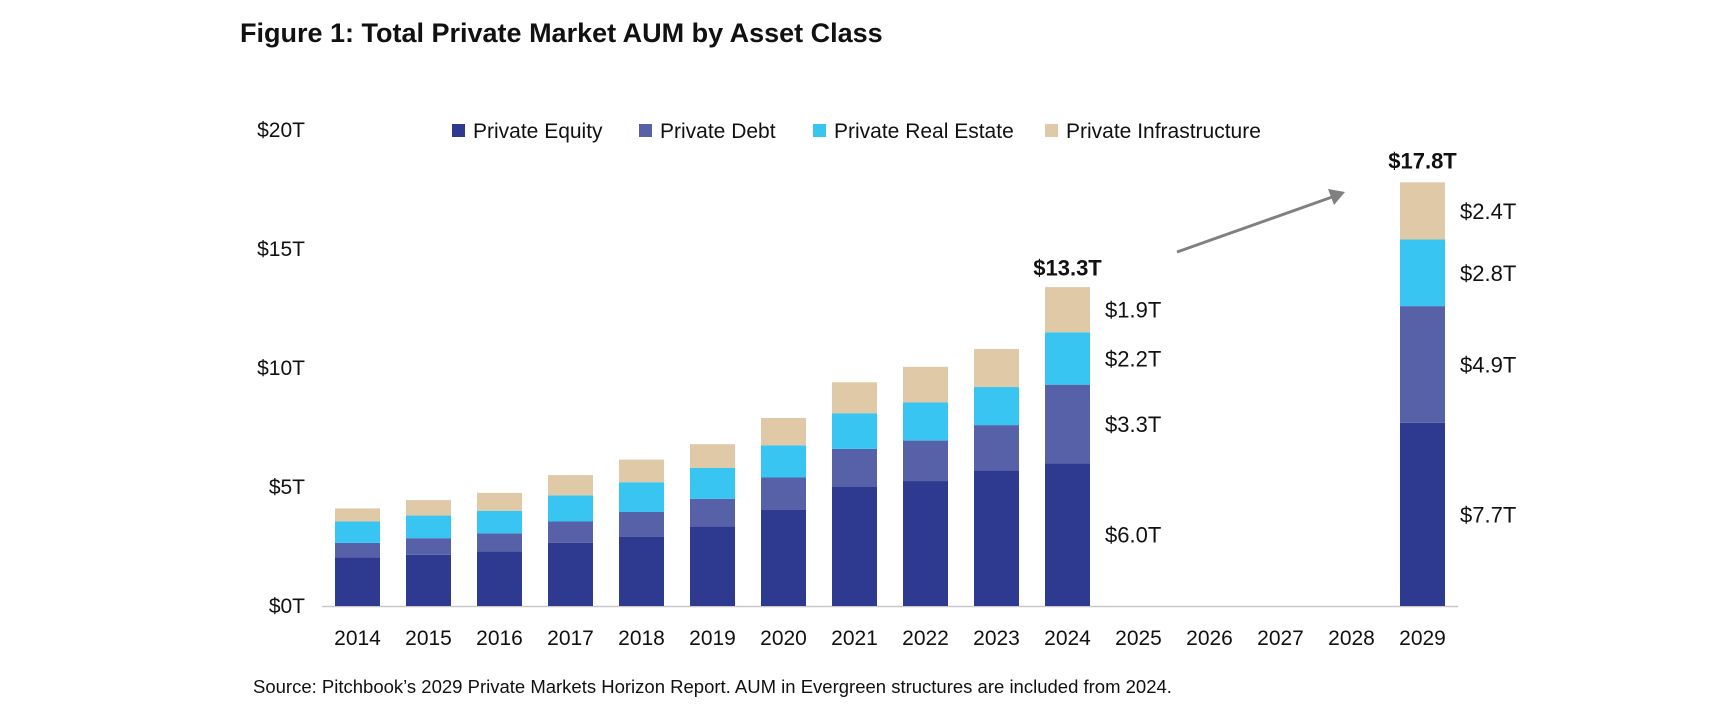 The image size is (1724, 712). What do you see at coordinates (783, 638) in the screenshot?
I see `x-tick-label: 2020` at bounding box center [783, 638].